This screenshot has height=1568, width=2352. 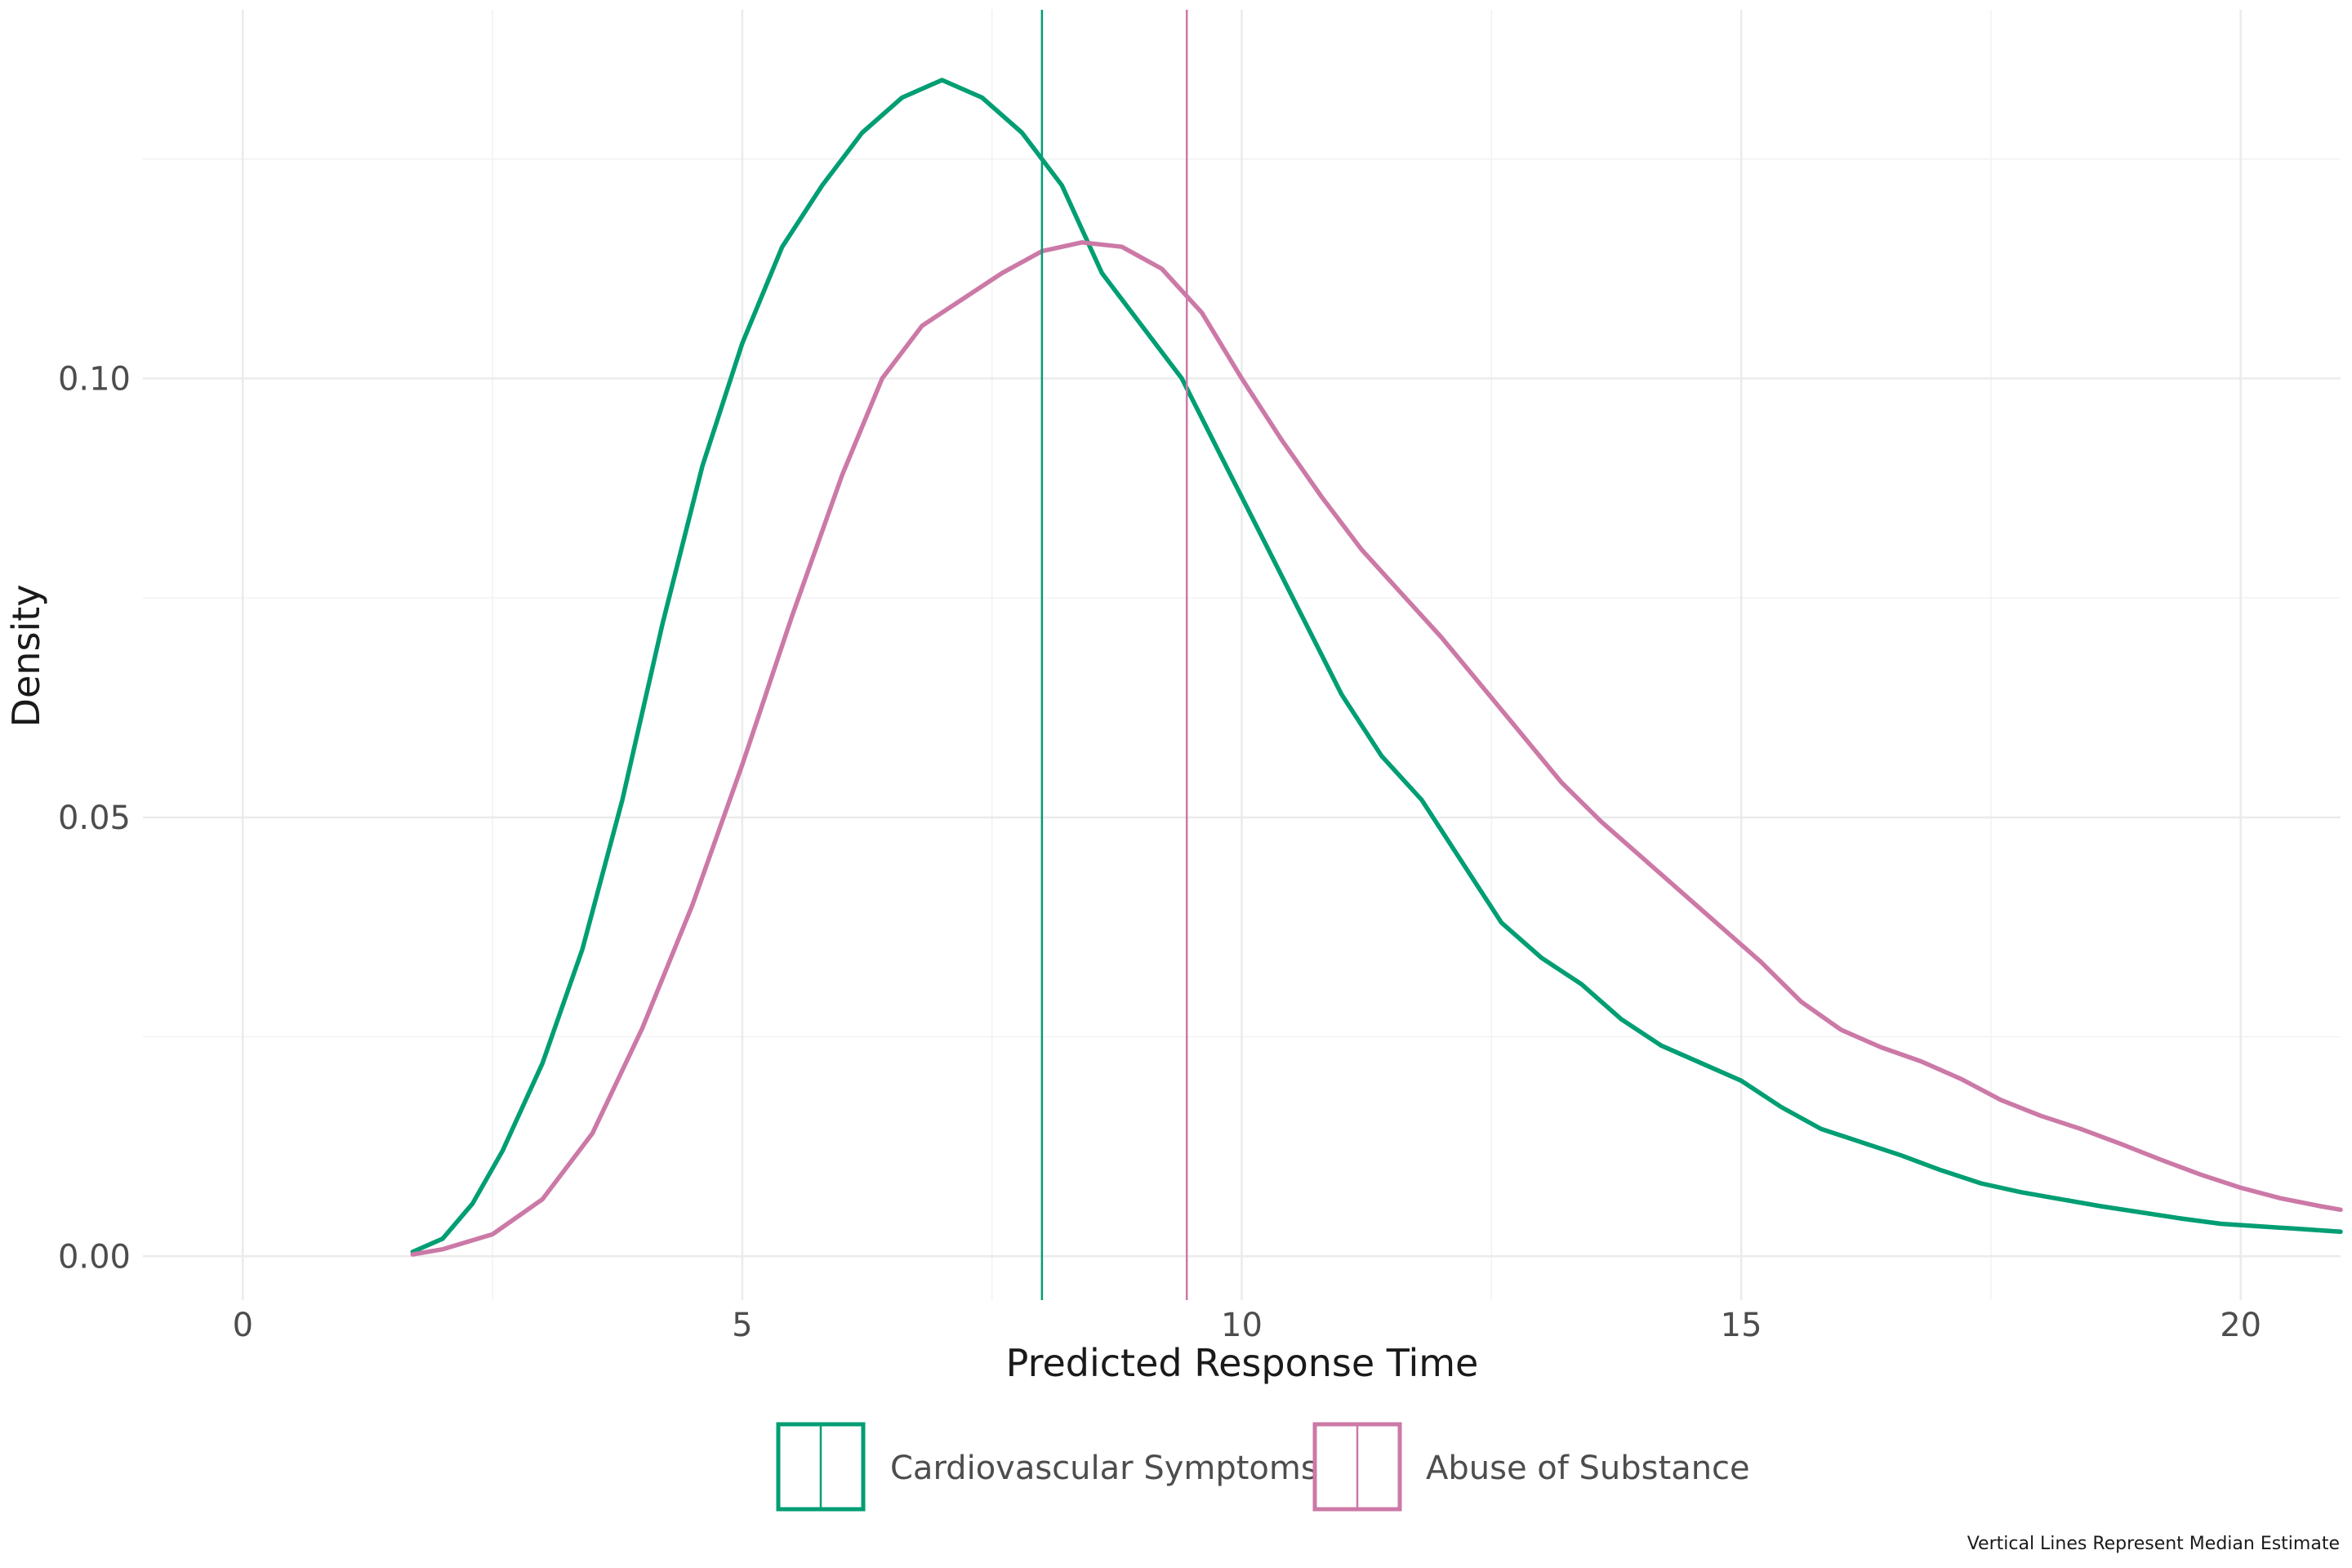 I want to click on x-axis-title: Predicted Response Time, so click(x=1242, y=1363).